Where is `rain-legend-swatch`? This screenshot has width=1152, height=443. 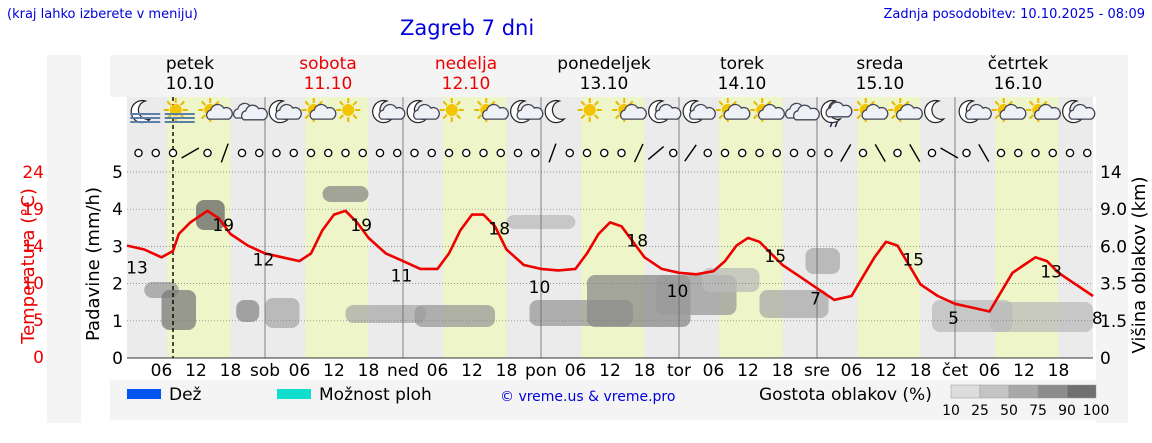
rain-legend-swatch is located at coordinates (144, 394).